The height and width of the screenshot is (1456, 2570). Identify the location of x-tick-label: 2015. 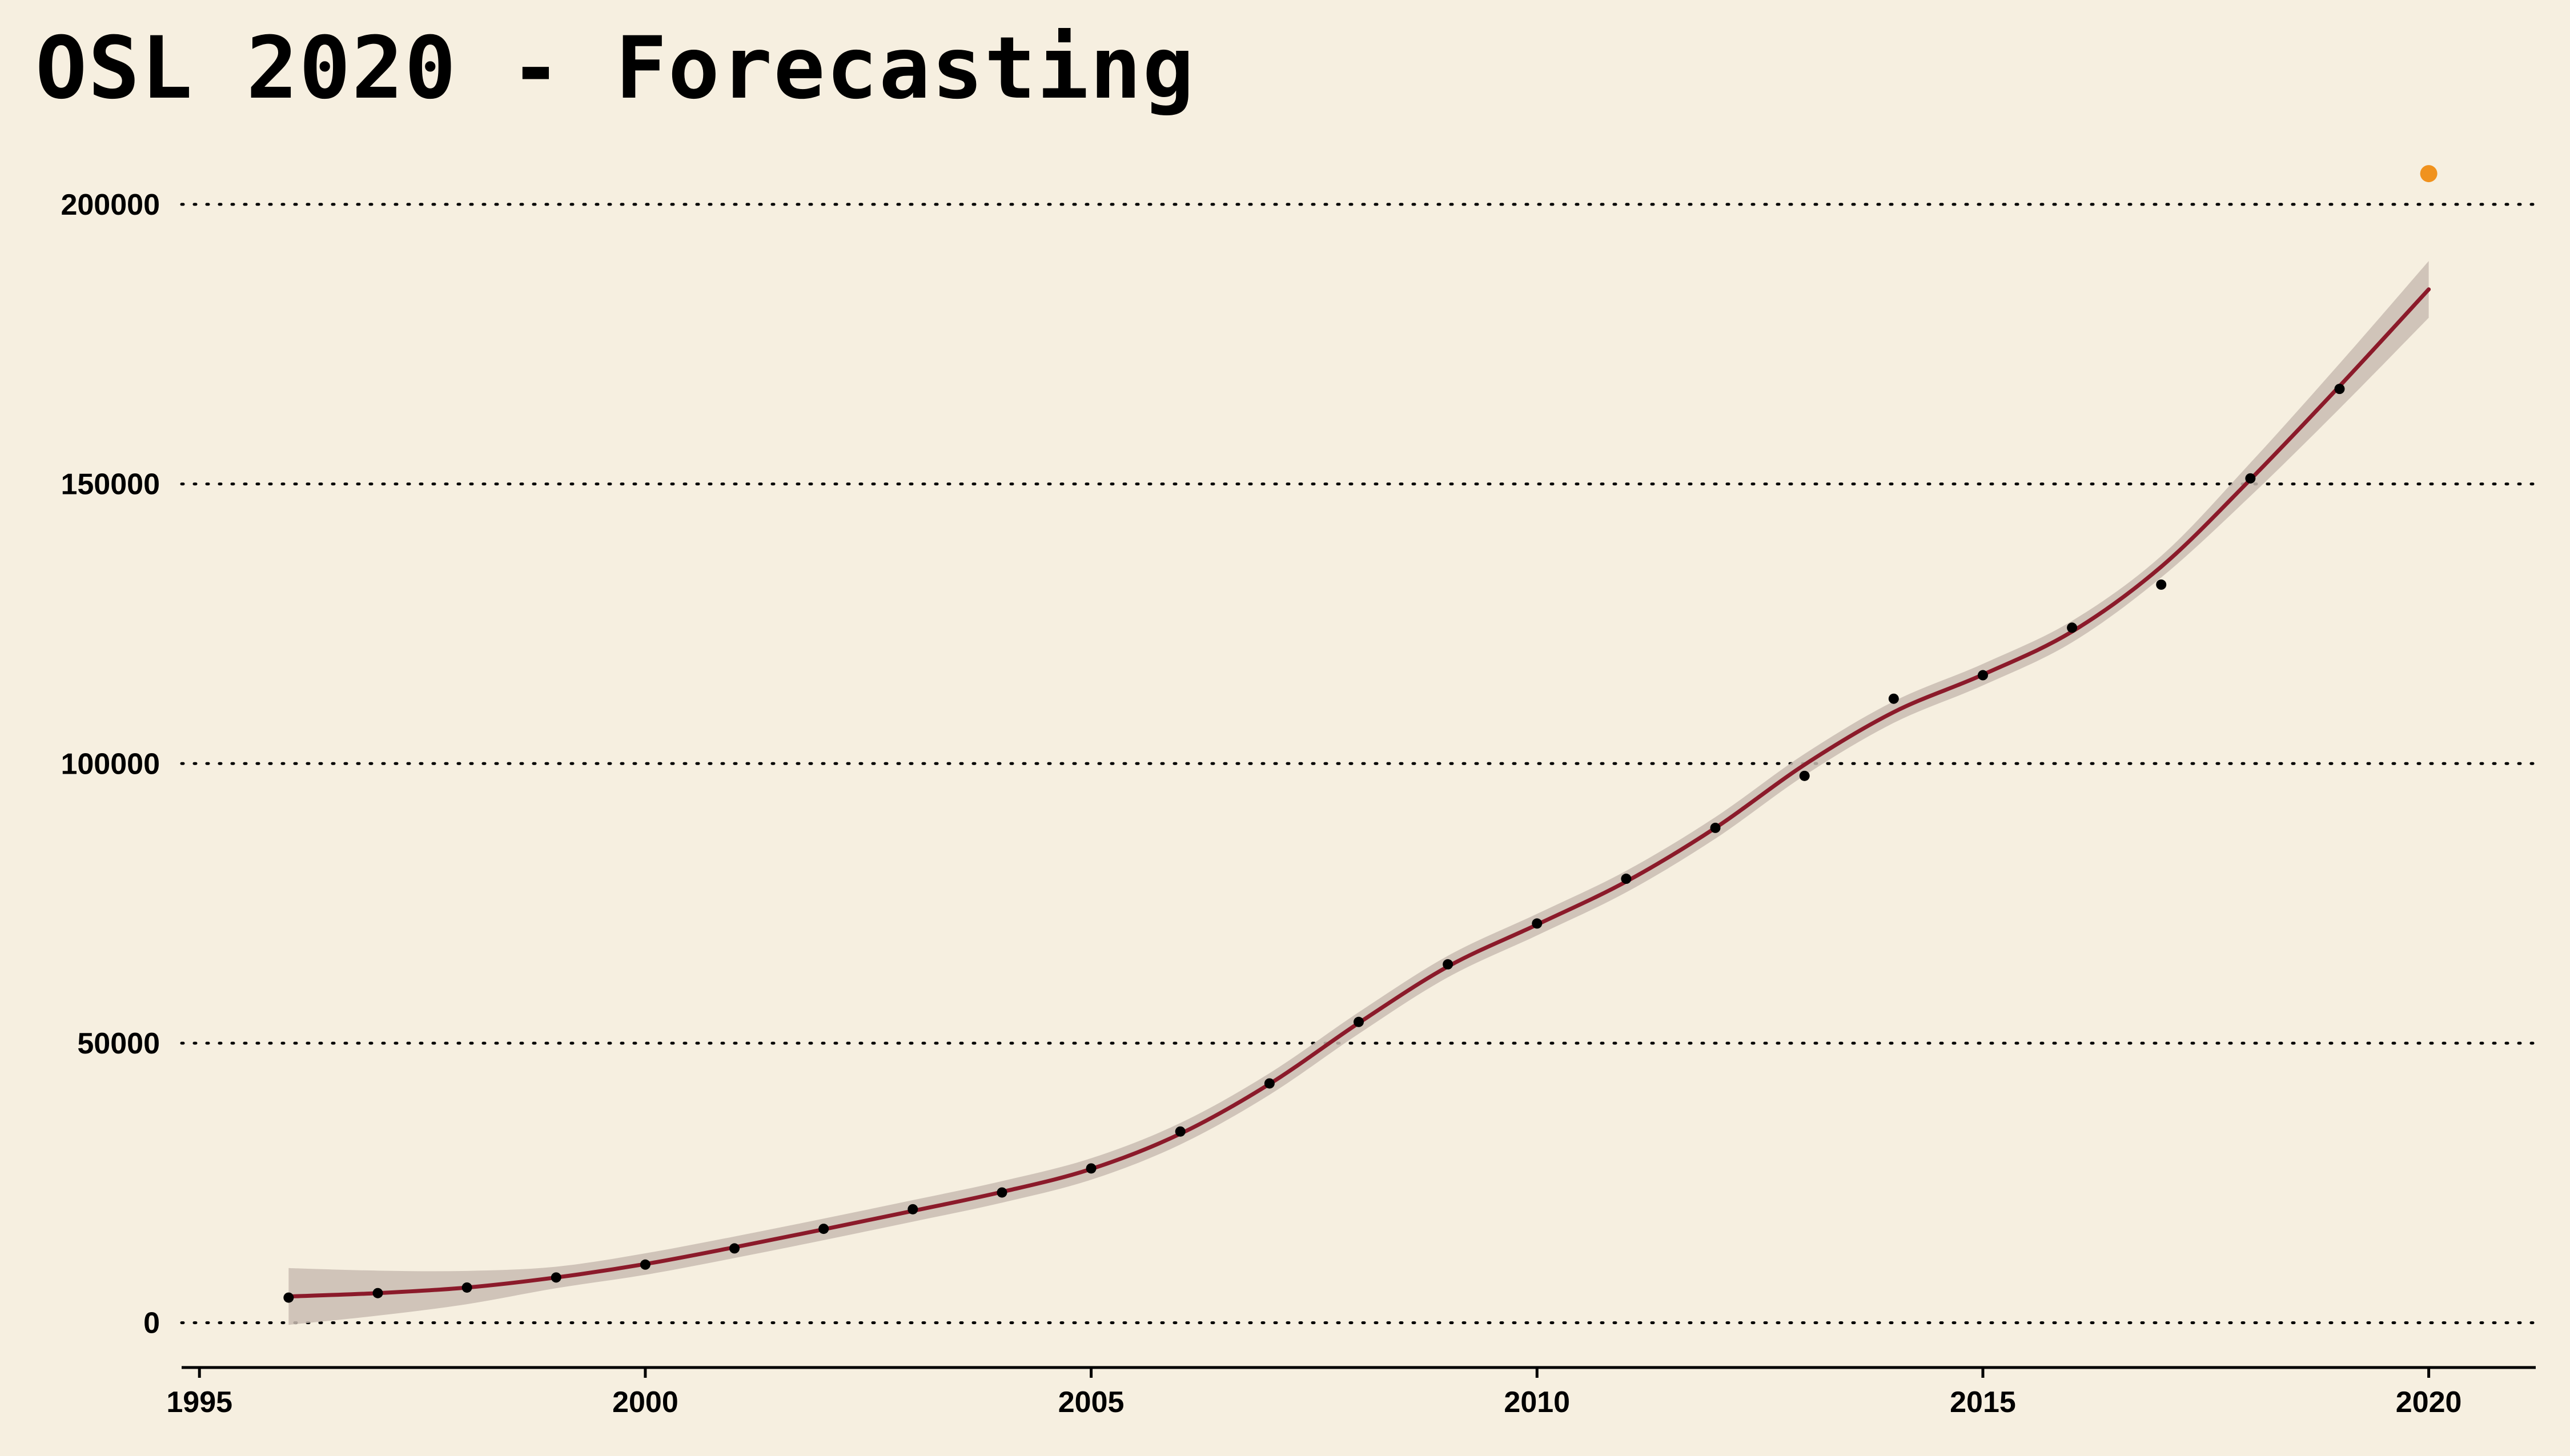
(1983, 1402).